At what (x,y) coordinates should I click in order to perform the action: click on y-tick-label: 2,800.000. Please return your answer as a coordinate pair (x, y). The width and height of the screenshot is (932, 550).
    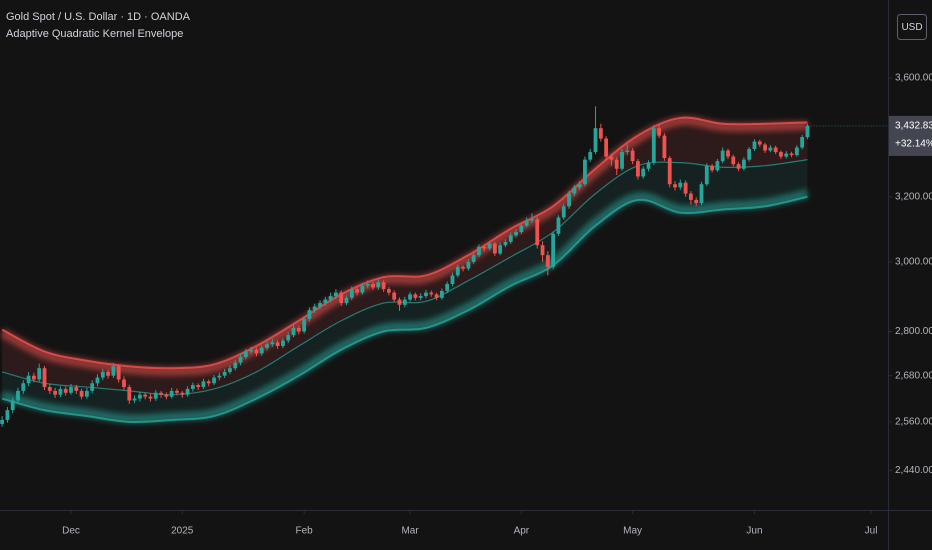
    Looking at the image, I should click on (913, 331).